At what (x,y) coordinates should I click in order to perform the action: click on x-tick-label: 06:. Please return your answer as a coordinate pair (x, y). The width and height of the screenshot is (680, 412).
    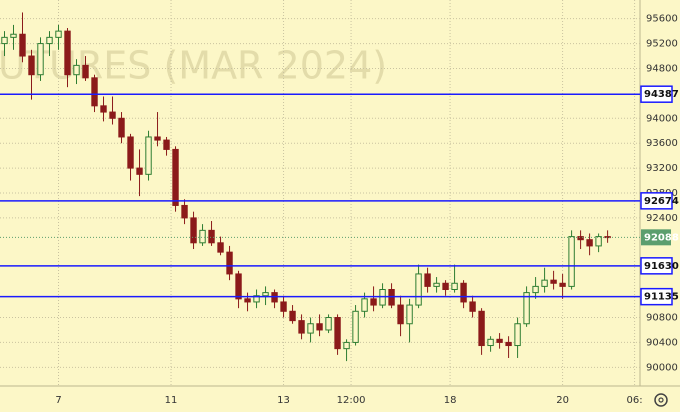
    Looking at the image, I should click on (635, 400).